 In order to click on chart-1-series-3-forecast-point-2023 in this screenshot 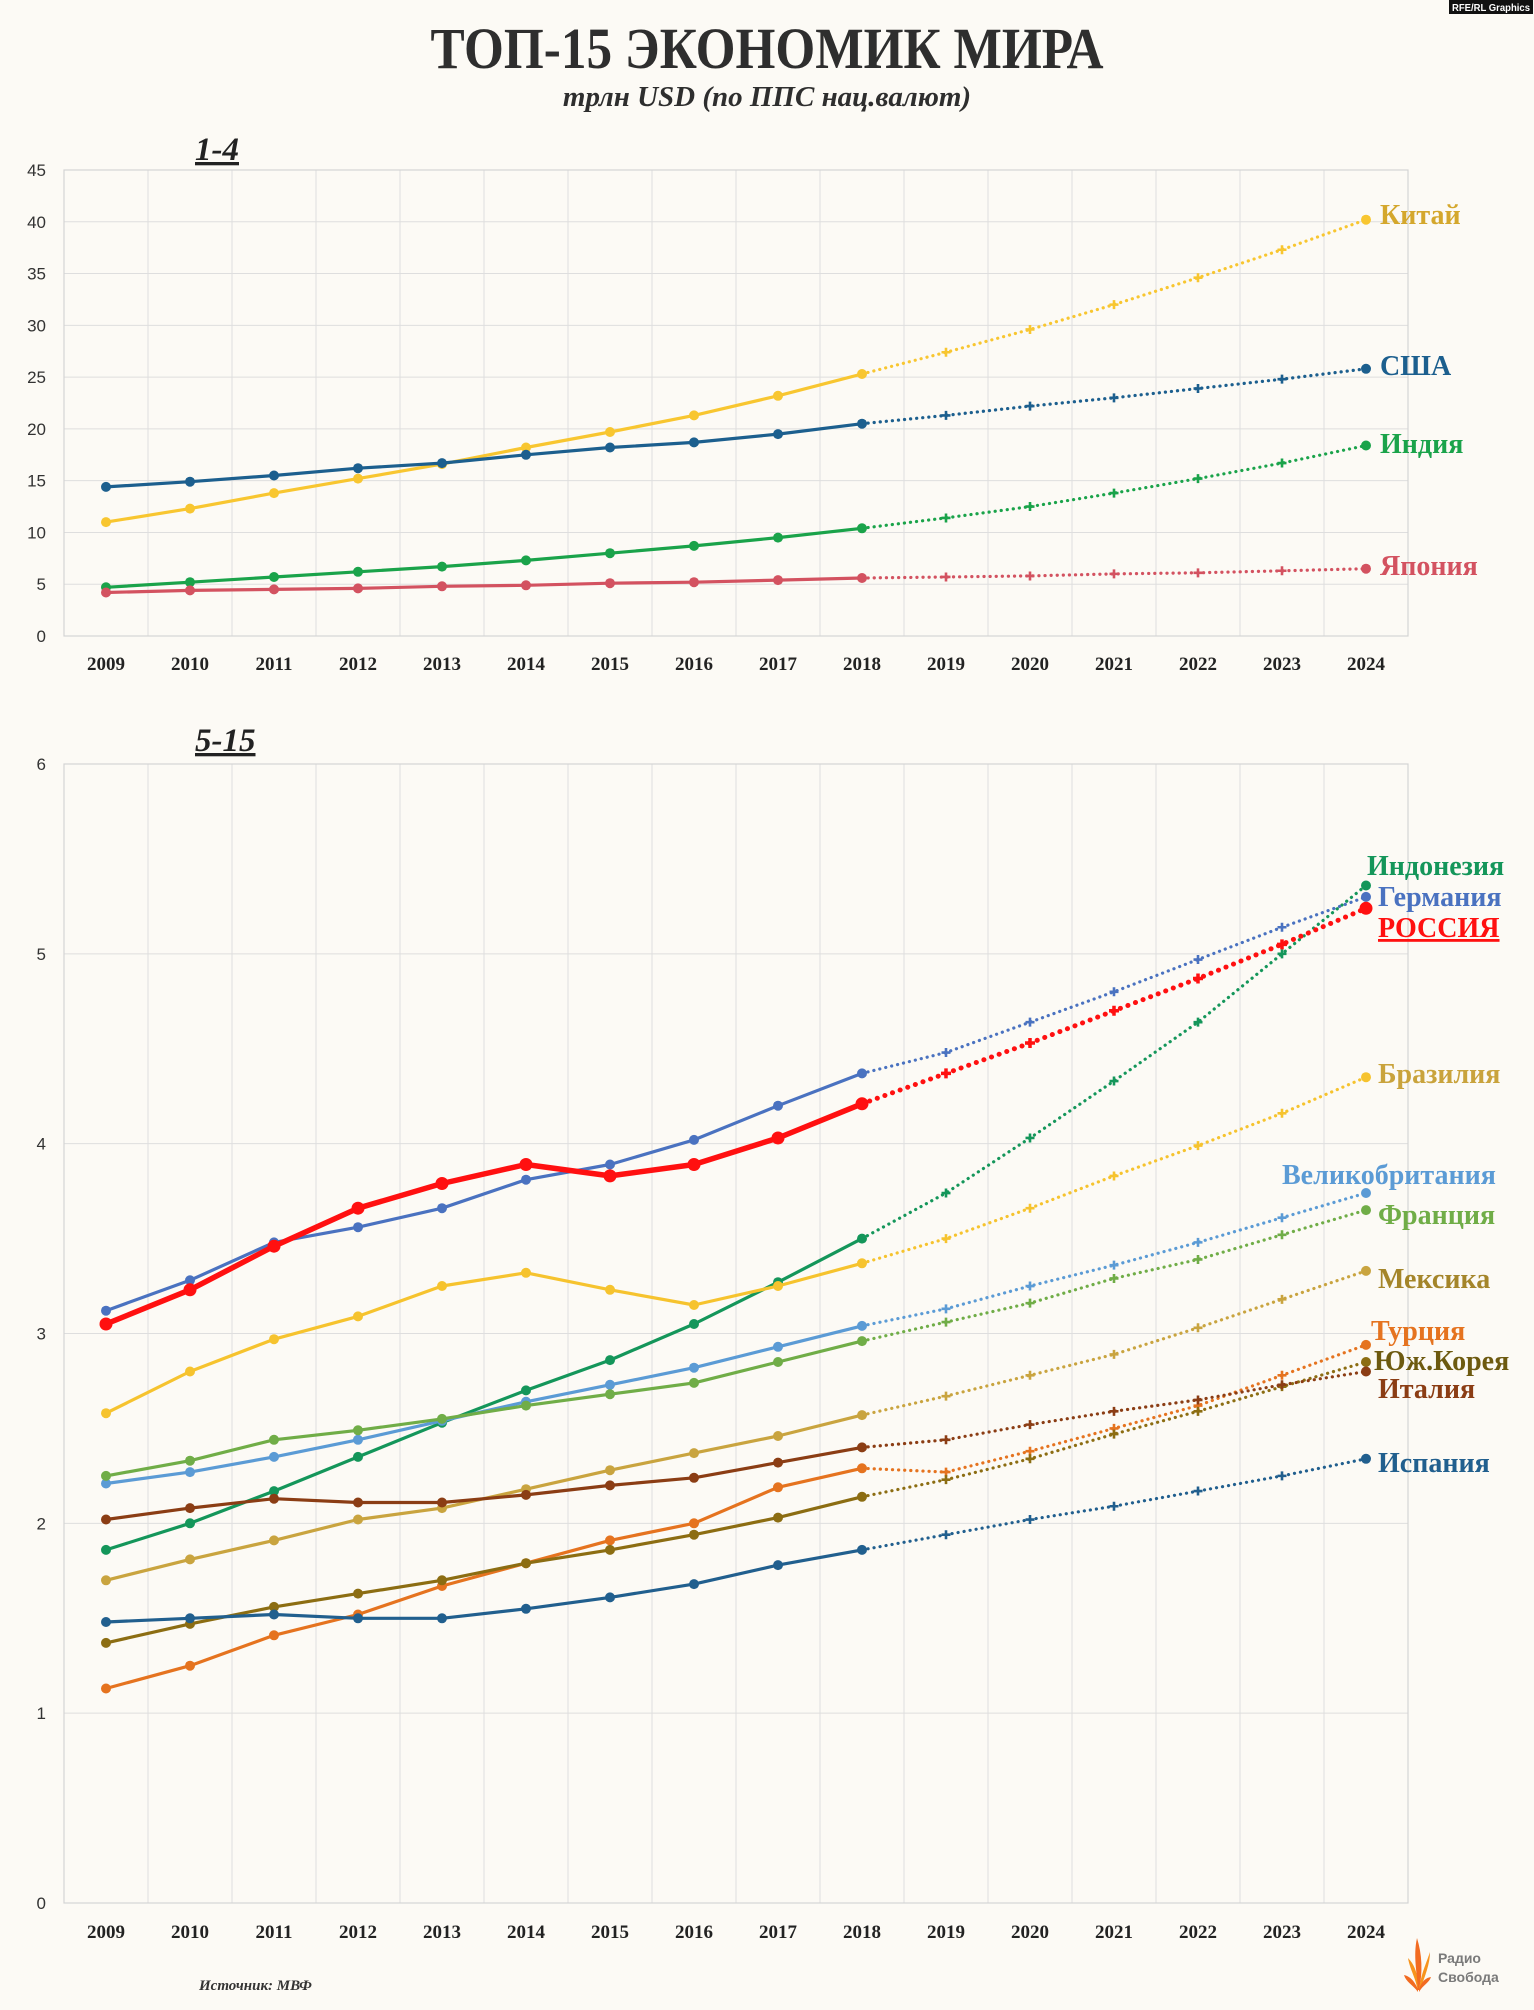, I will do `click(1282, 463)`.